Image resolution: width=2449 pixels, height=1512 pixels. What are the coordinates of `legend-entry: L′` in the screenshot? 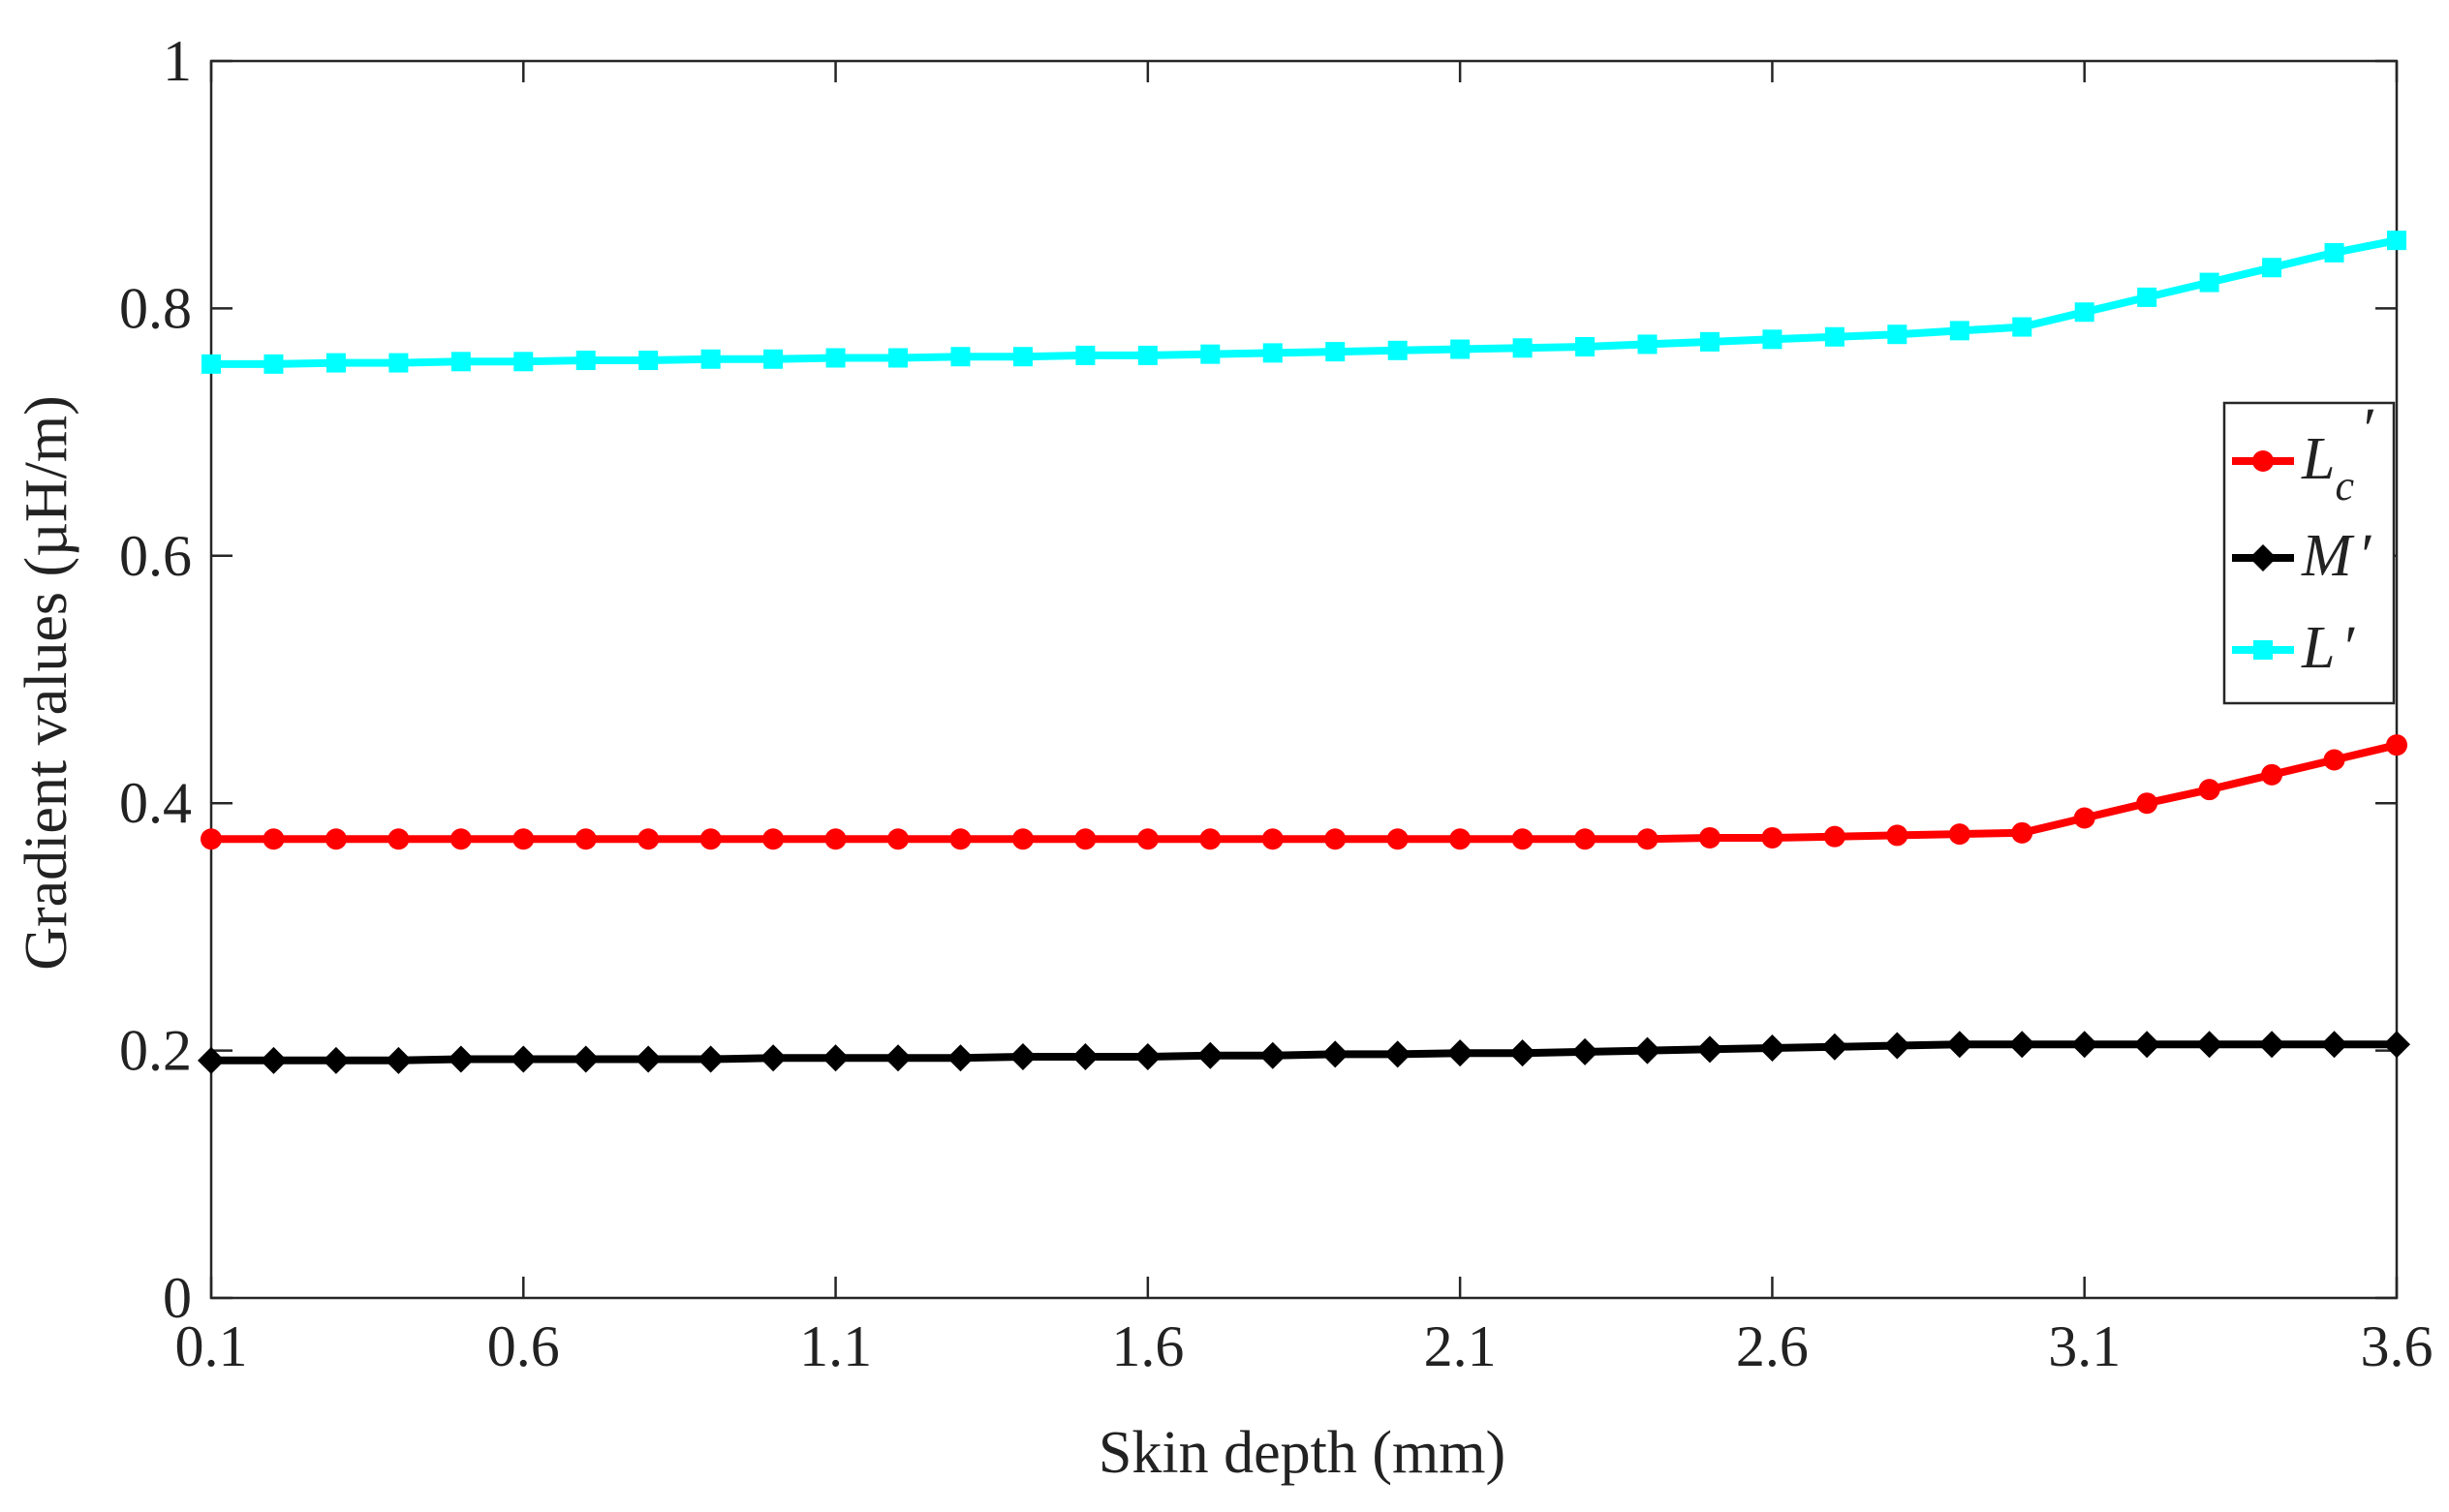 It's located at (2293, 648).